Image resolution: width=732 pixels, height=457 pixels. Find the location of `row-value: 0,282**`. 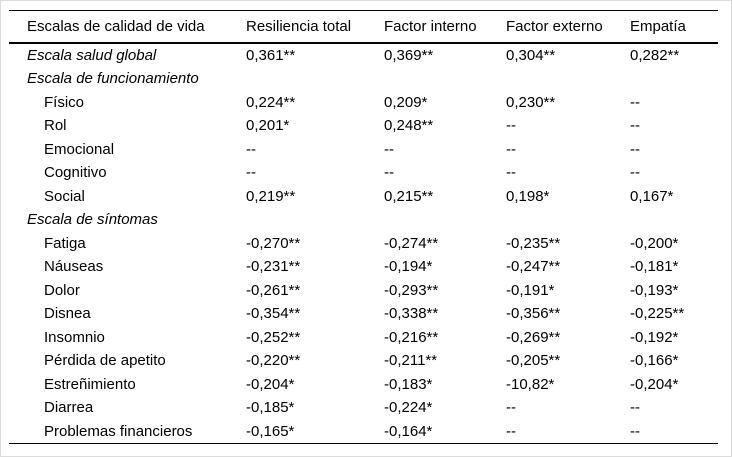

row-value: 0,282** is located at coordinates (655, 55).